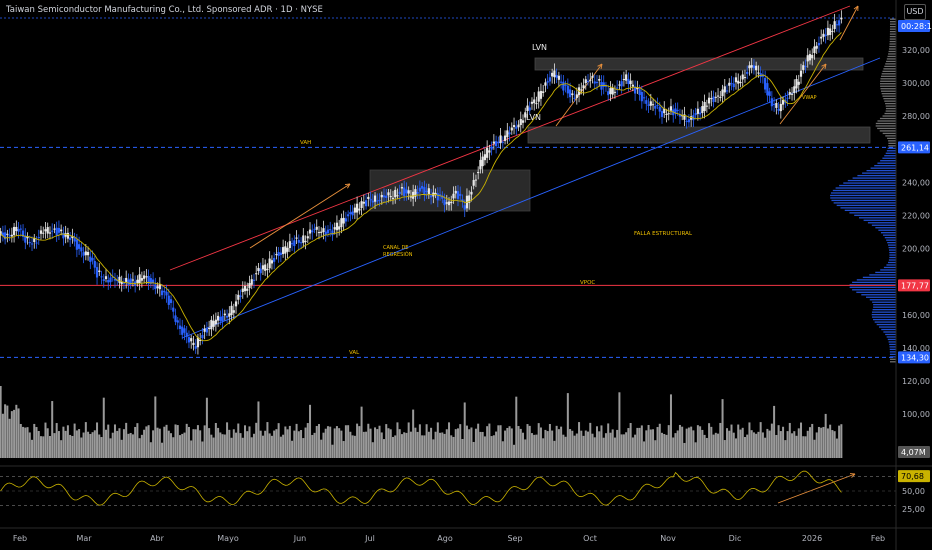  I want to click on time-tick-label: Sep, so click(514, 538).